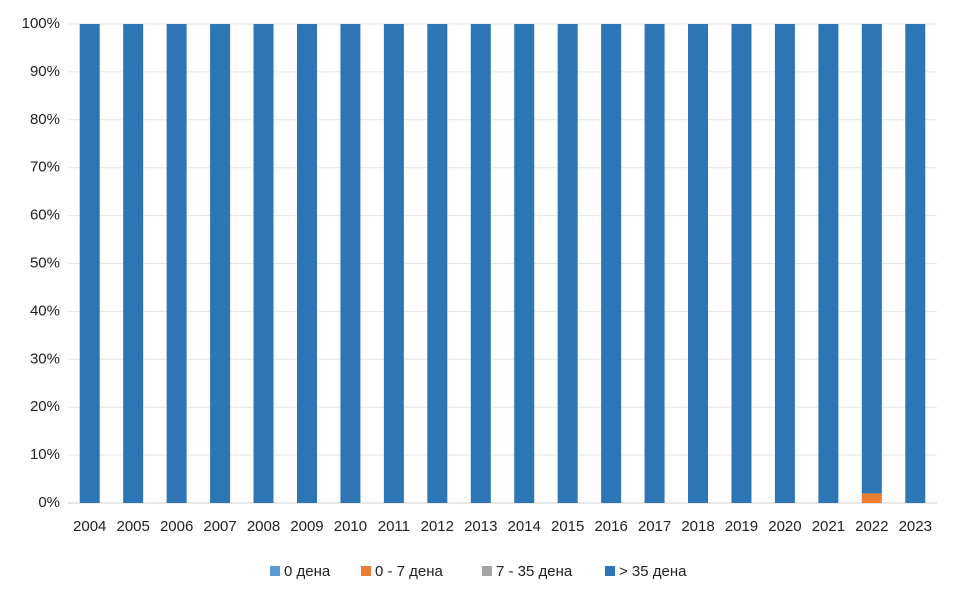 This screenshot has width=960, height=604. What do you see at coordinates (610, 526) in the screenshot?
I see `x-tick-label: 2016` at bounding box center [610, 526].